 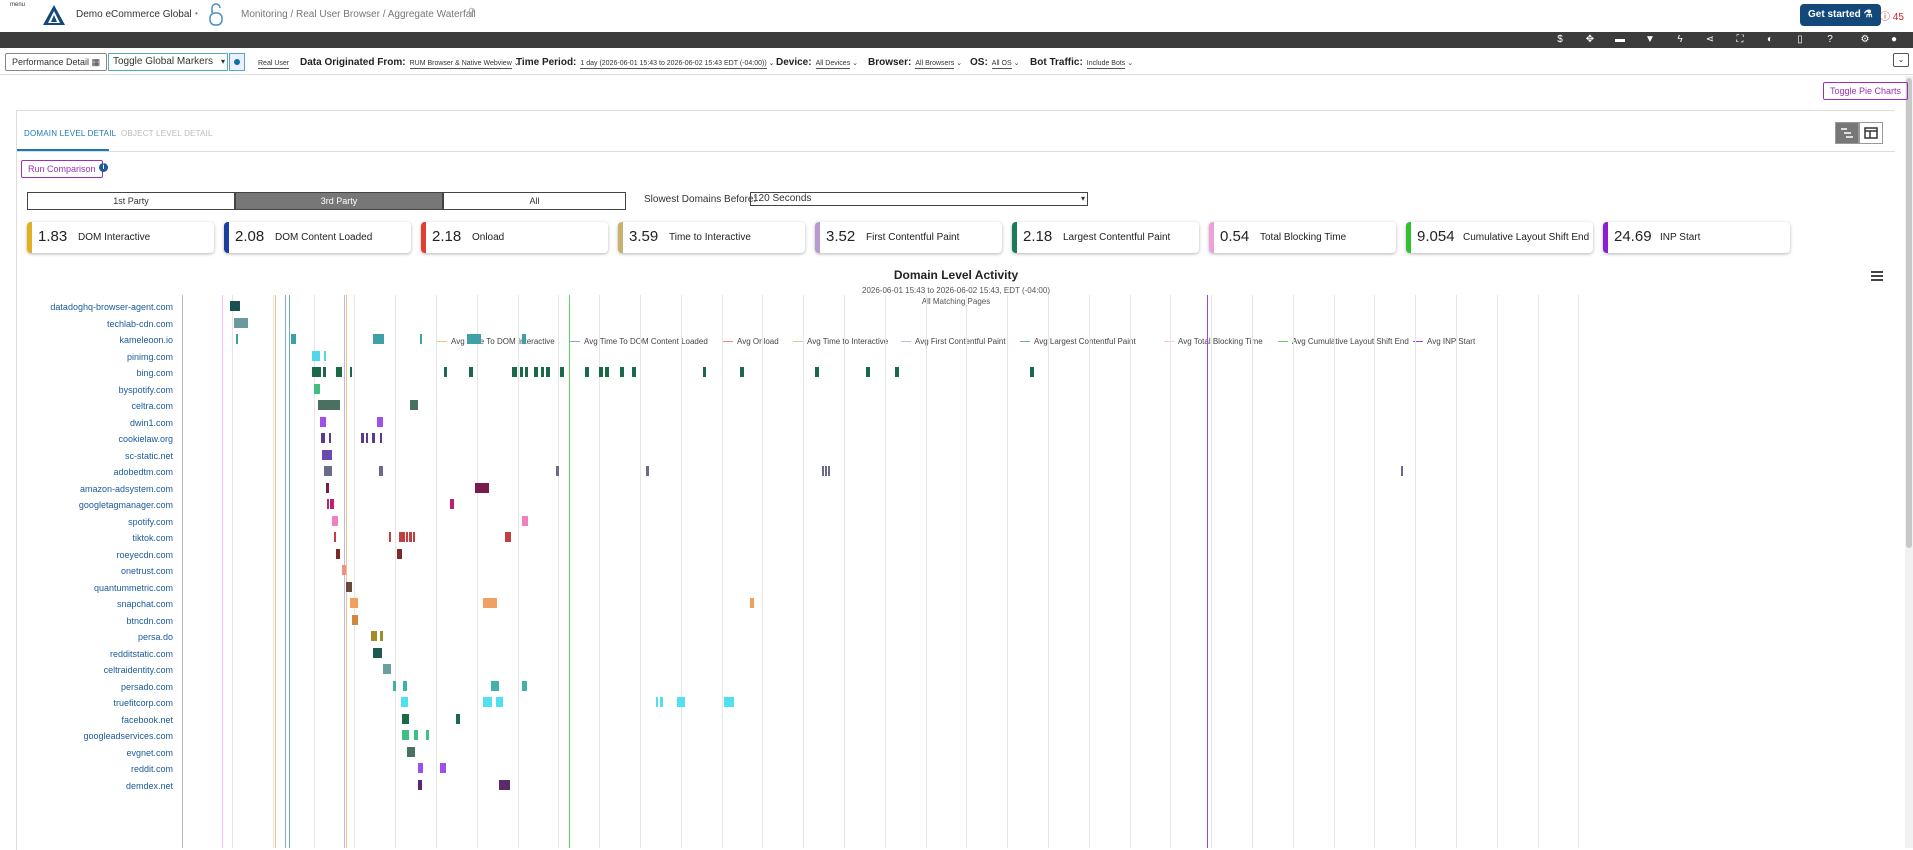 I want to click on gear-icon: ⚙, so click(x=1865, y=39).